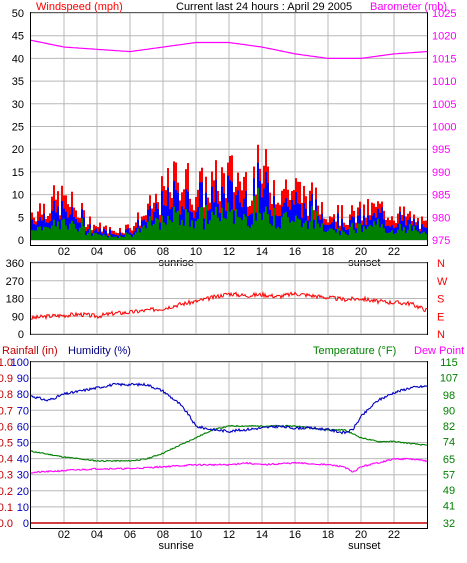 The height and width of the screenshot is (563, 467). I want to click on windspeed-tick-label: 35, so click(18, 82).